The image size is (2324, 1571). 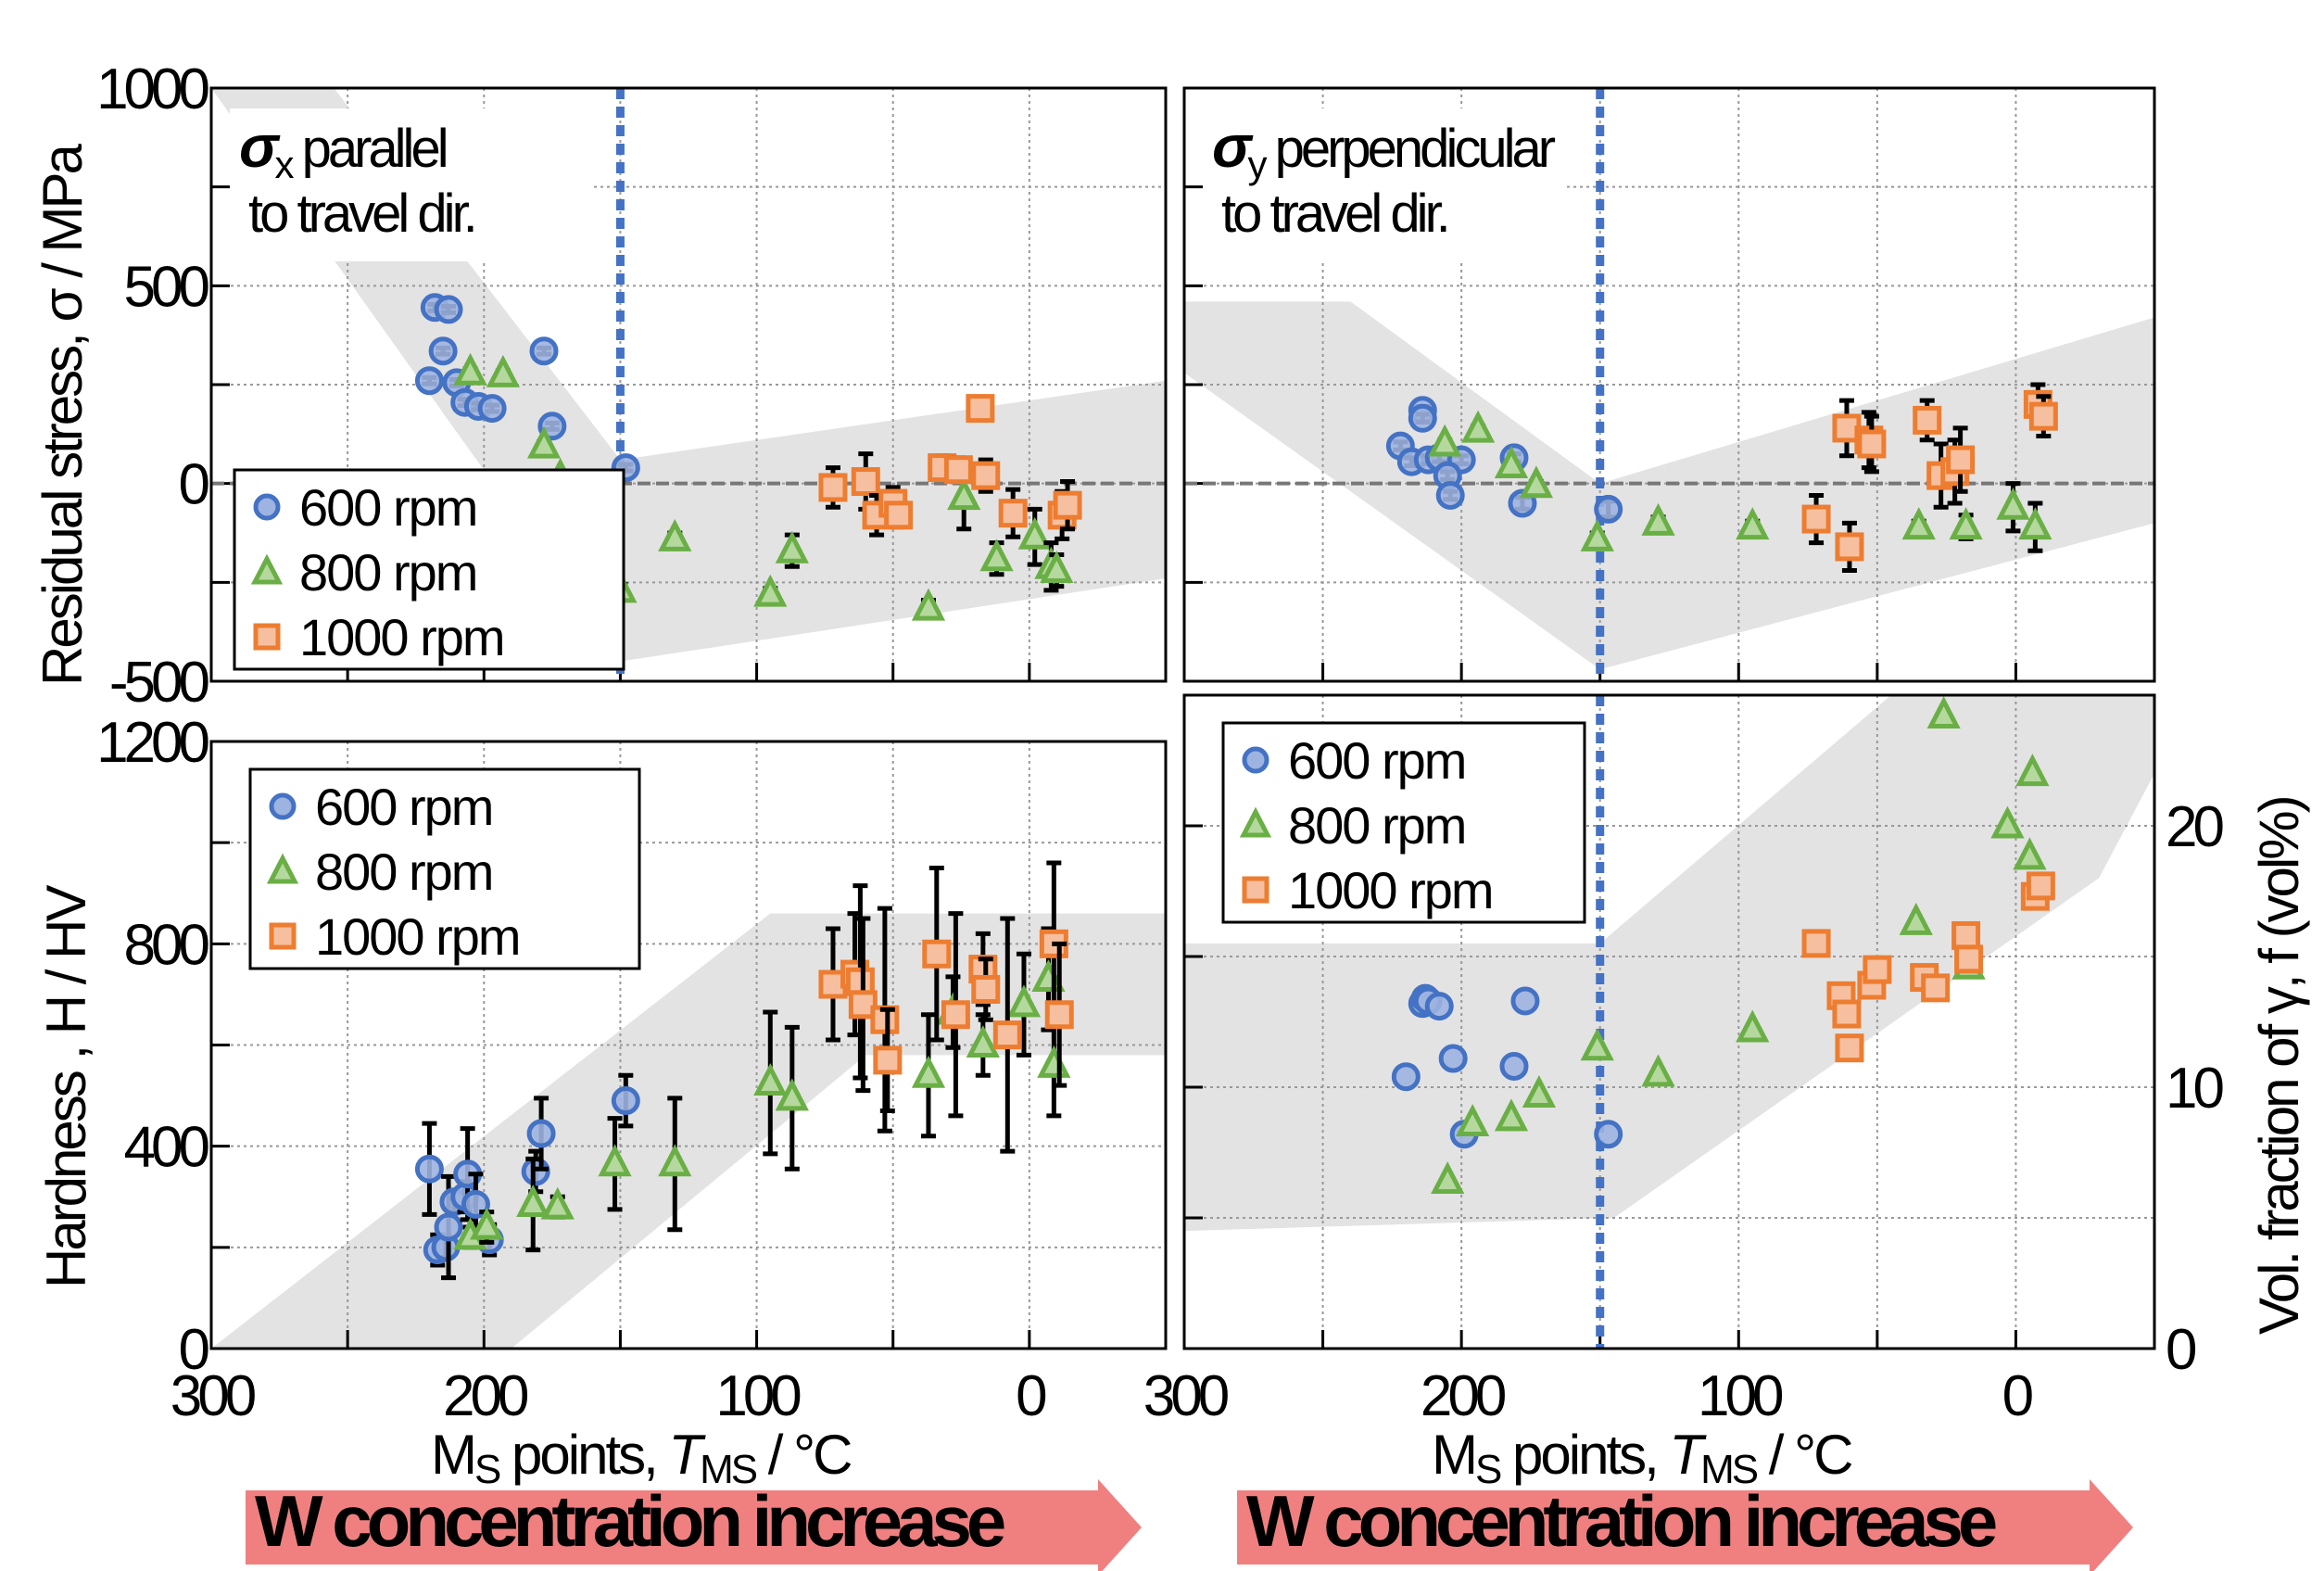 What do you see at coordinates (1453, 1455) in the screenshot?
I see `x-label-m: M` at bounding box center [1453, 1455].